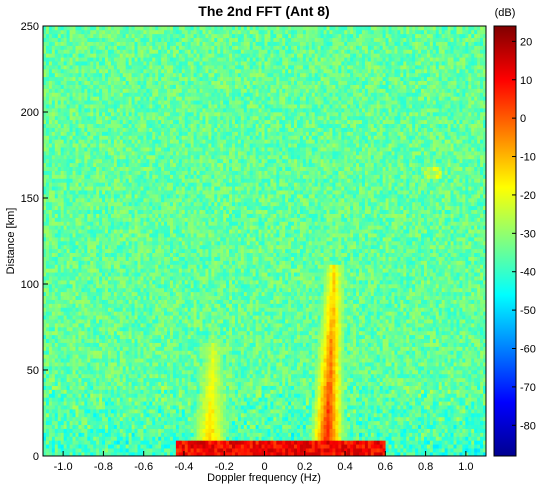  I want to click on x-axis-label: Doppler frequency (Hz), so click(264, 478).